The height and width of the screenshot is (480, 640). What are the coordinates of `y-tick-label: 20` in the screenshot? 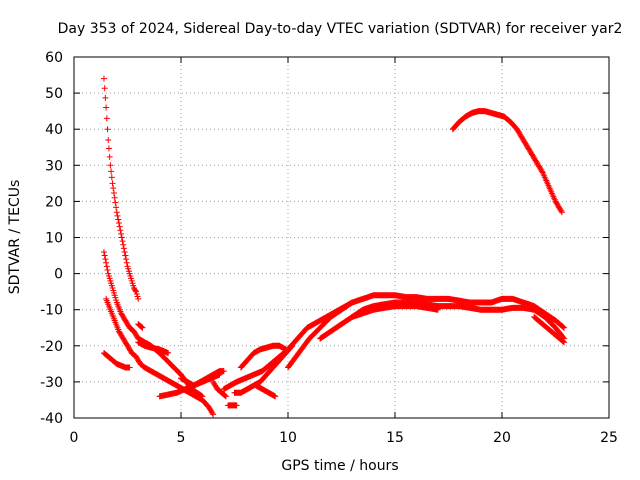 It's located at (54, 202).